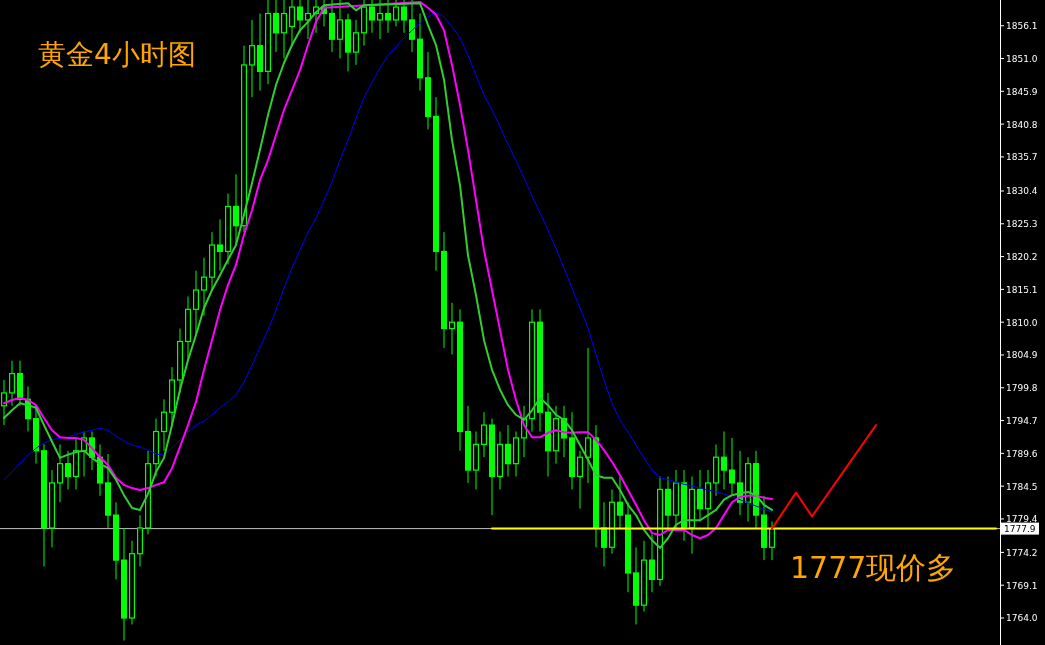 This screenshot has width=1045, height=645. What do you see at coordinates (1022, 388) in the screenshot?
I see `y-tick-label: 1799.8` at bounding box center [1022, 388].